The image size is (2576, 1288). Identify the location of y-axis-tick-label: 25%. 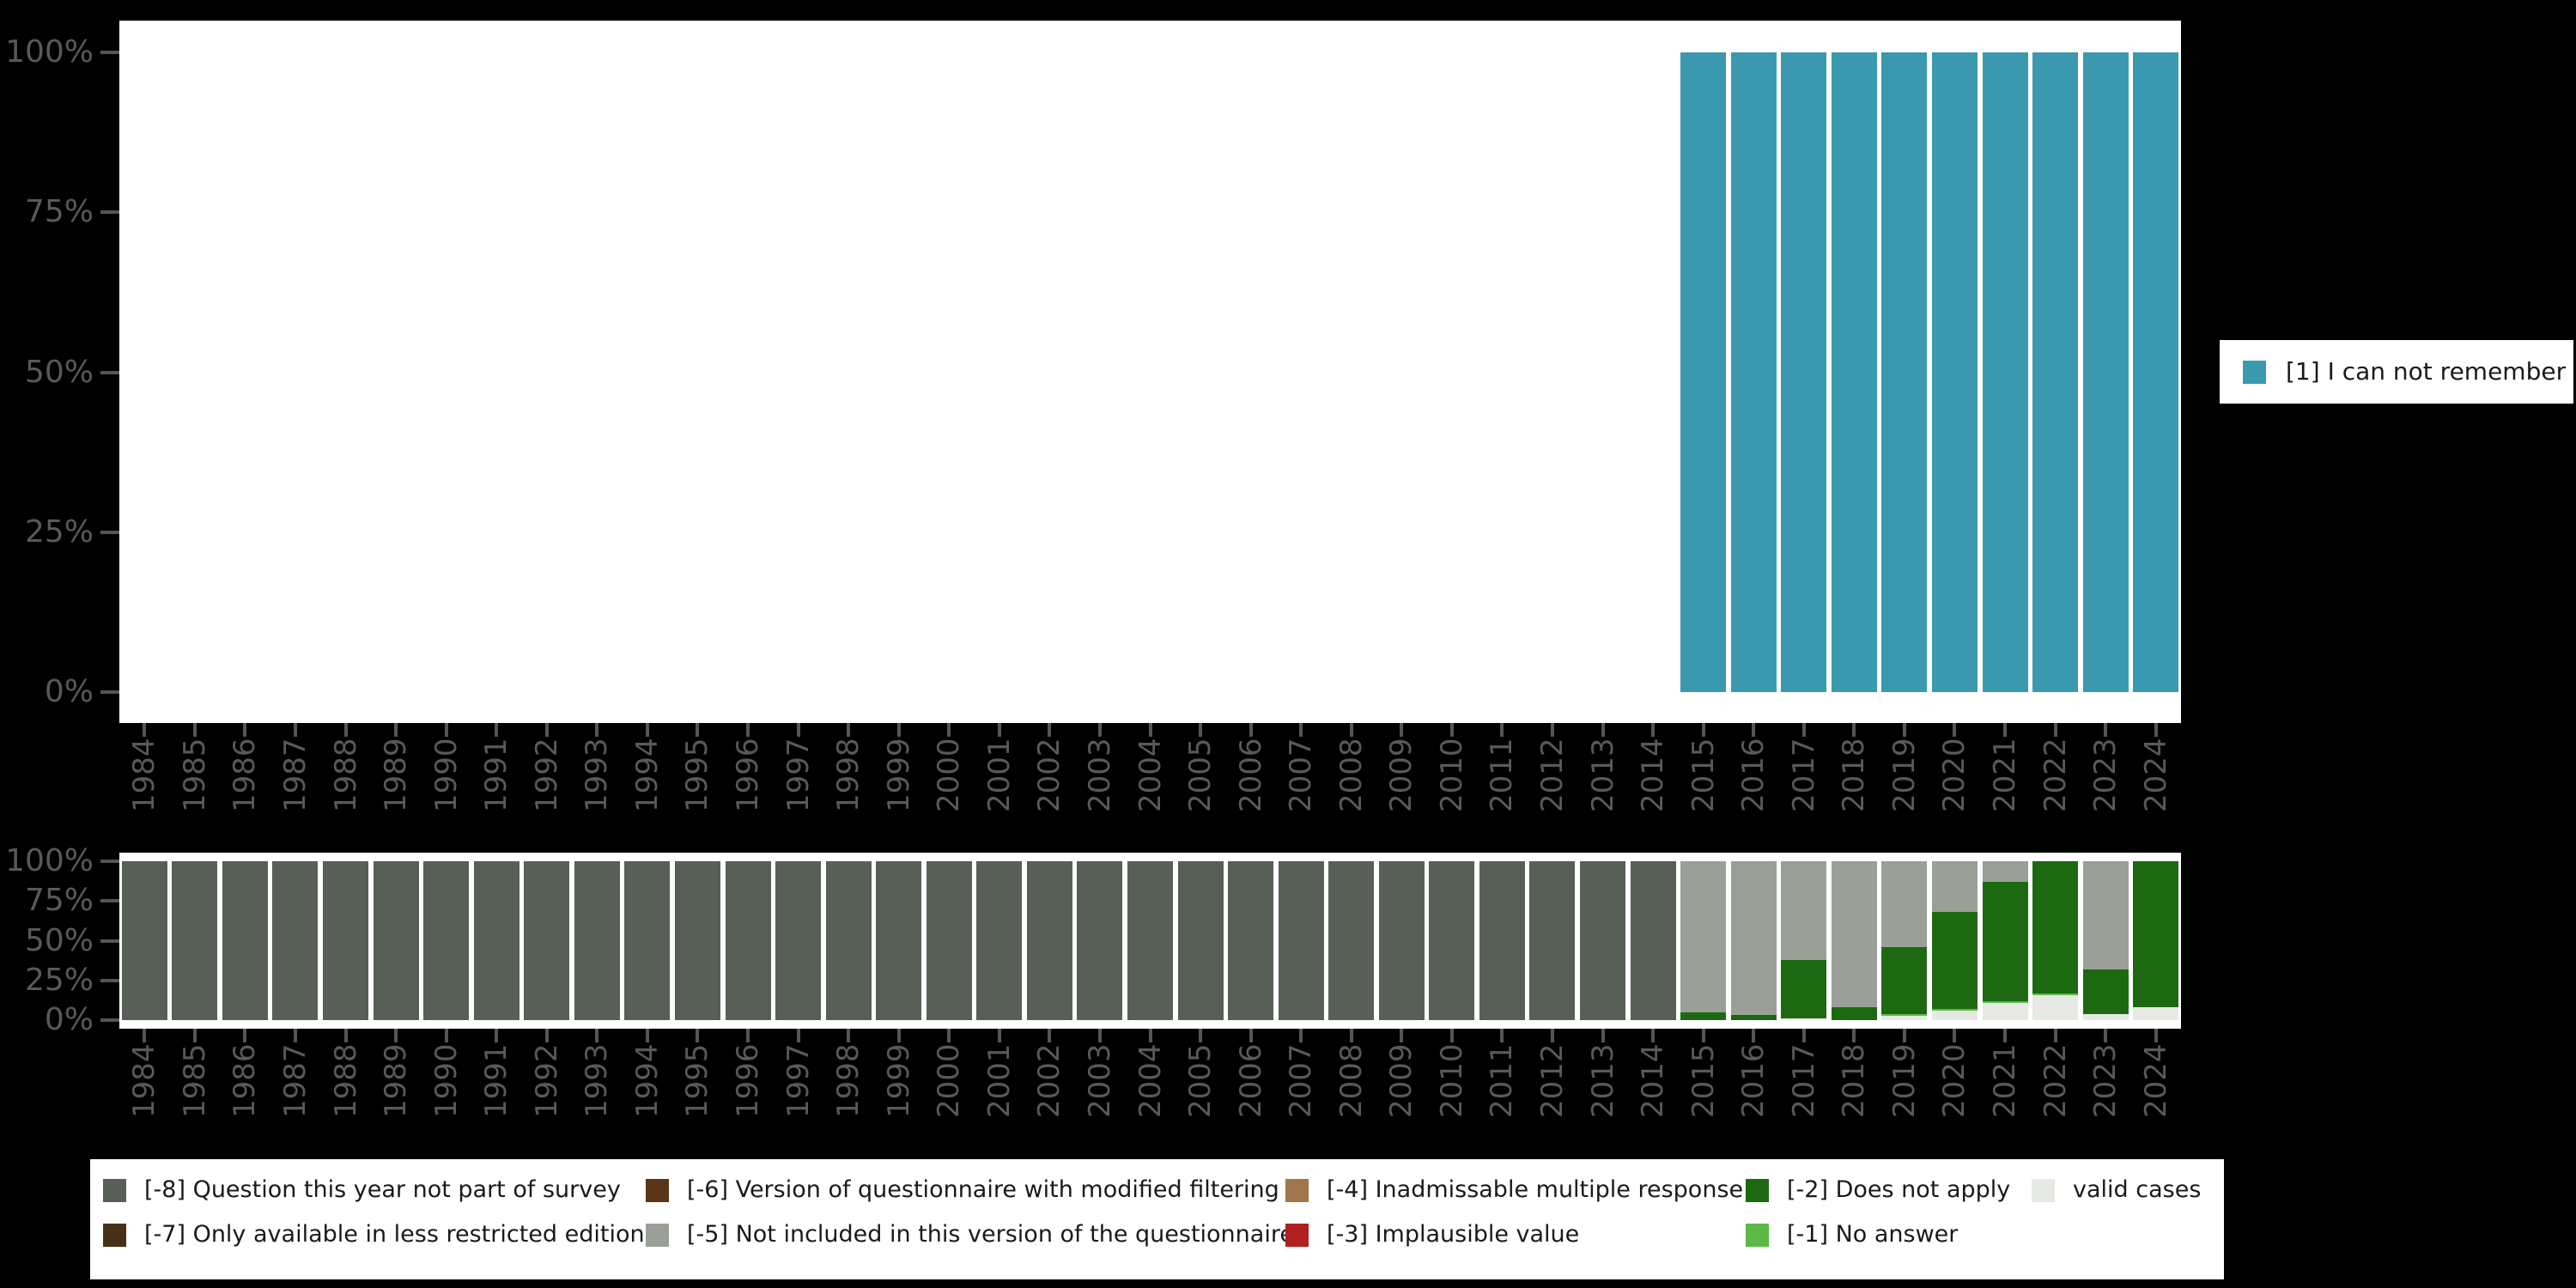
(59, 532).